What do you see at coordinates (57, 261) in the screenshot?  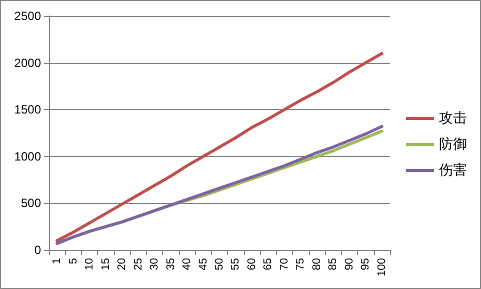 I see `x-tick-label: 1` at bounding box center [57, 261].